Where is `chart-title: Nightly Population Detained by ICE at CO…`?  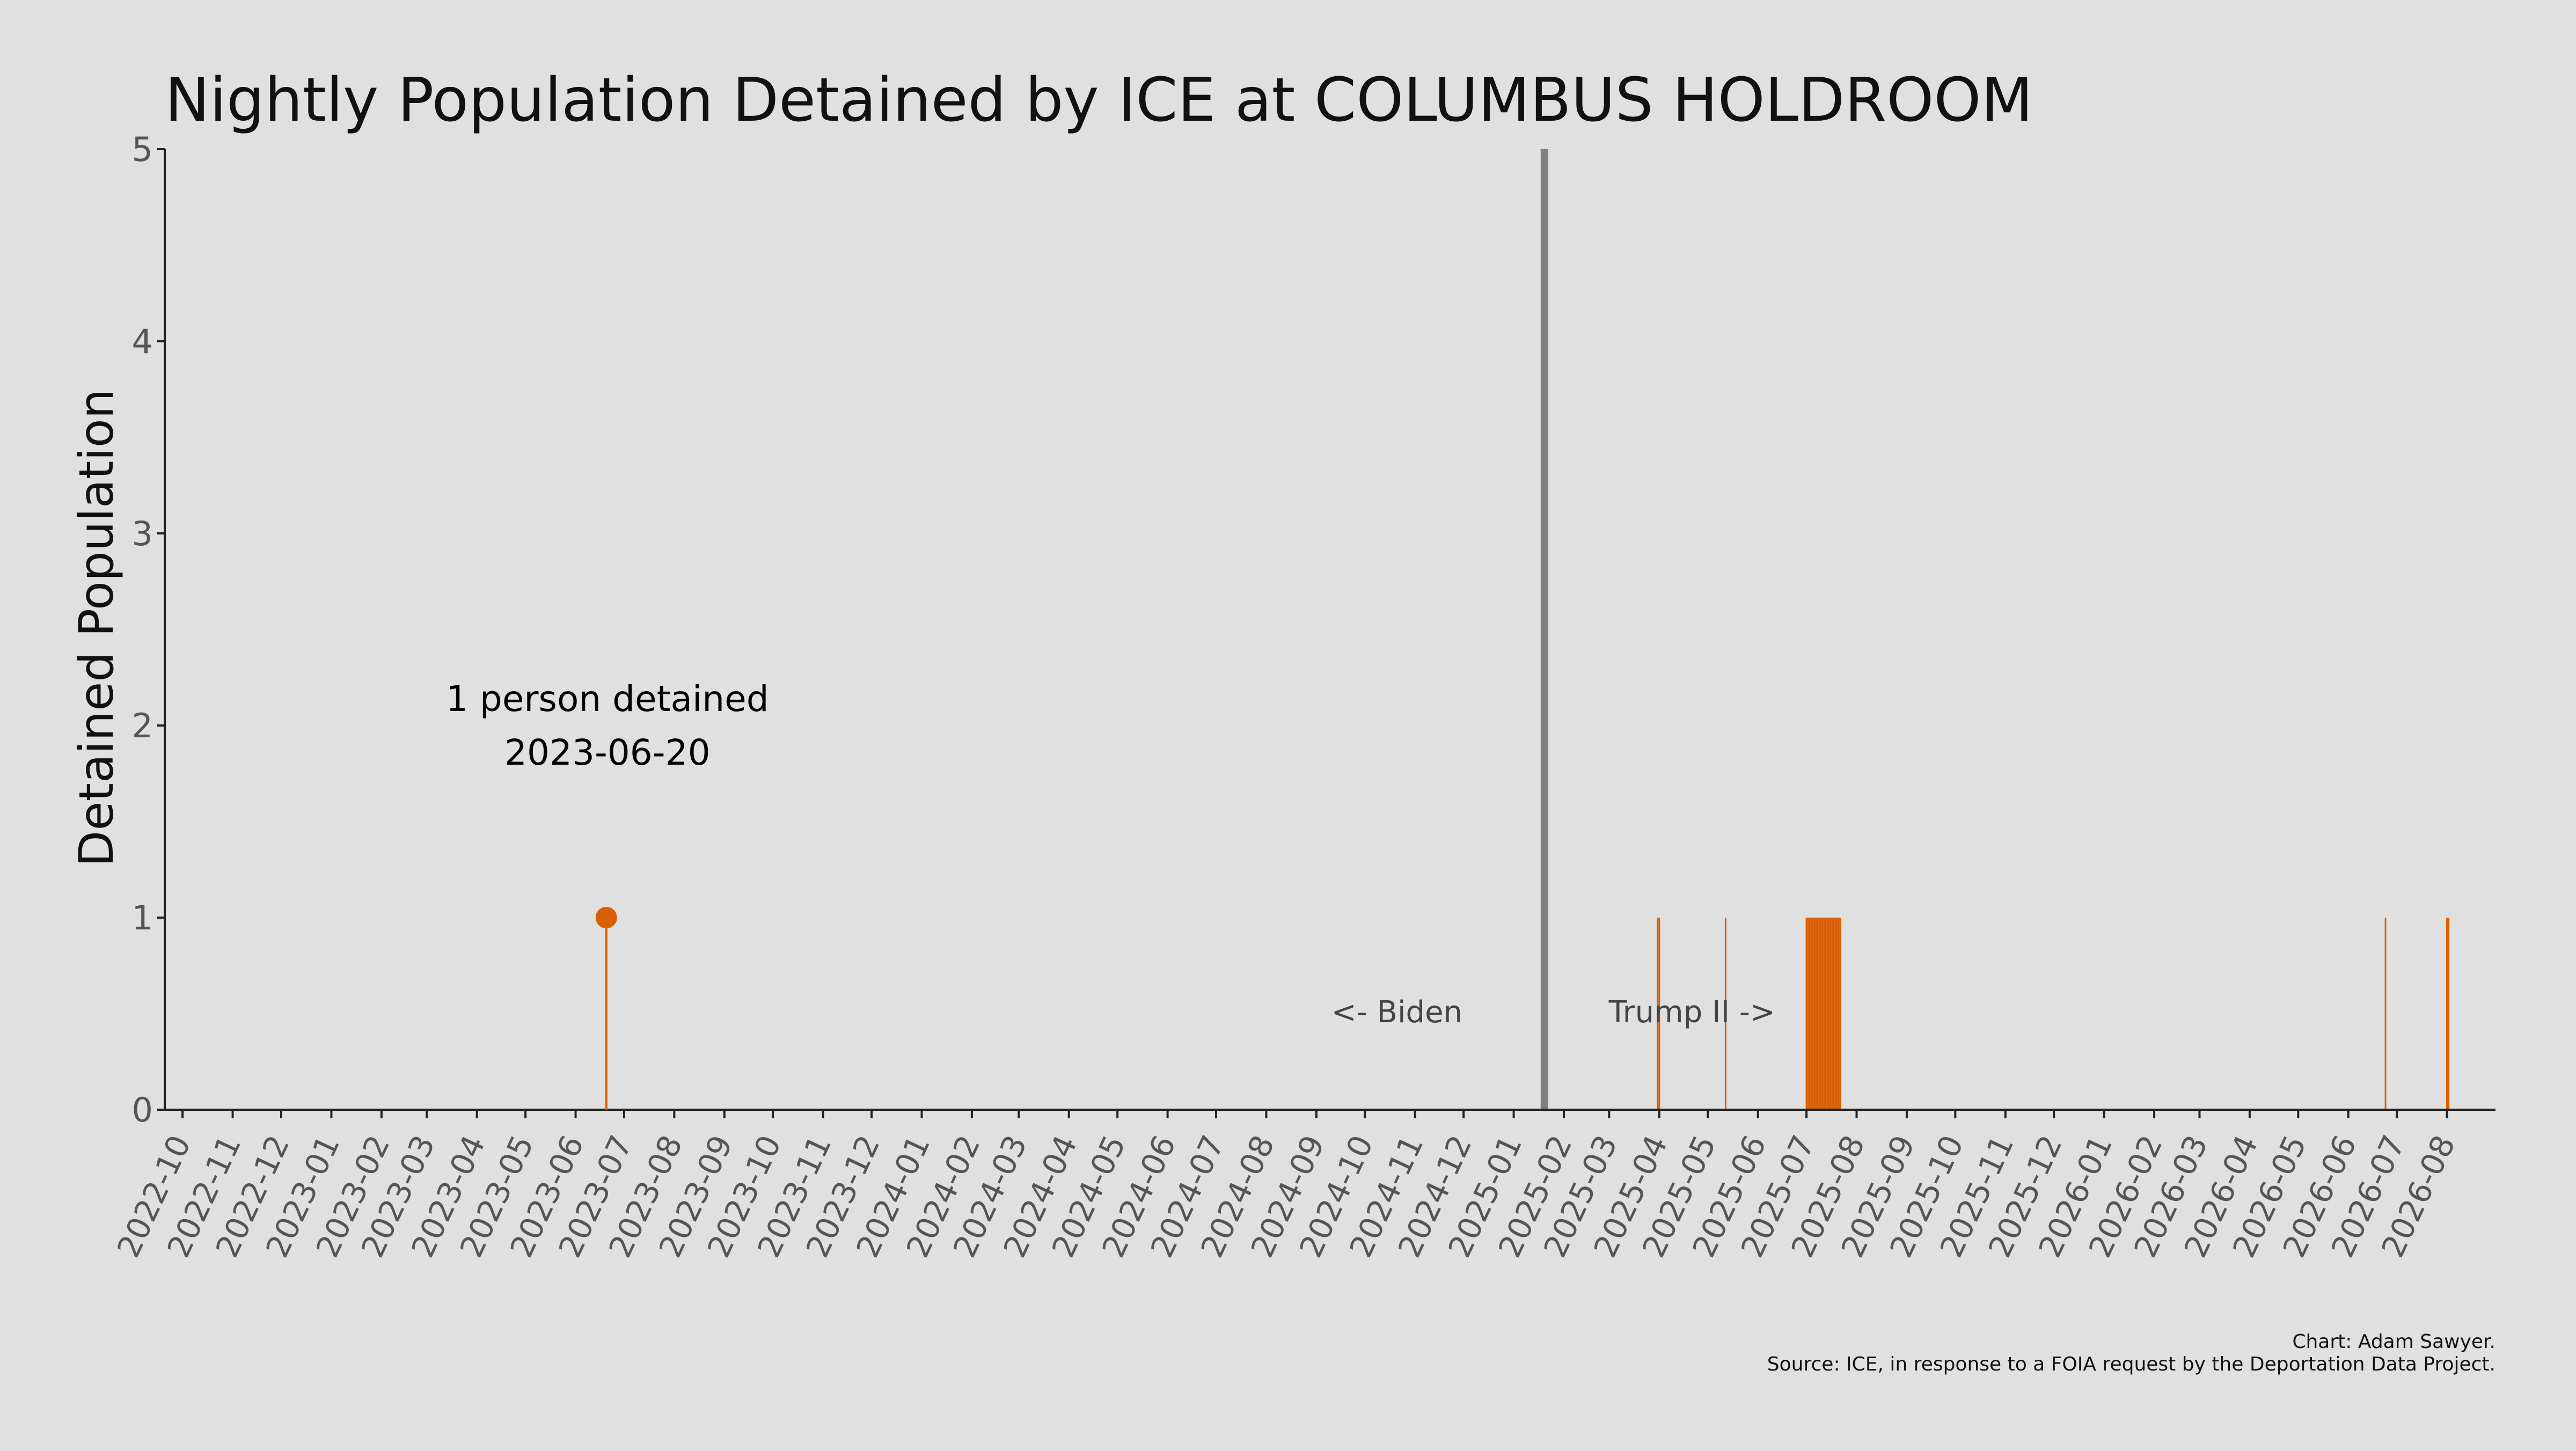 chart-title: Nightly Population Detained by ICE at CO… is located at coordinates (1099, 100).